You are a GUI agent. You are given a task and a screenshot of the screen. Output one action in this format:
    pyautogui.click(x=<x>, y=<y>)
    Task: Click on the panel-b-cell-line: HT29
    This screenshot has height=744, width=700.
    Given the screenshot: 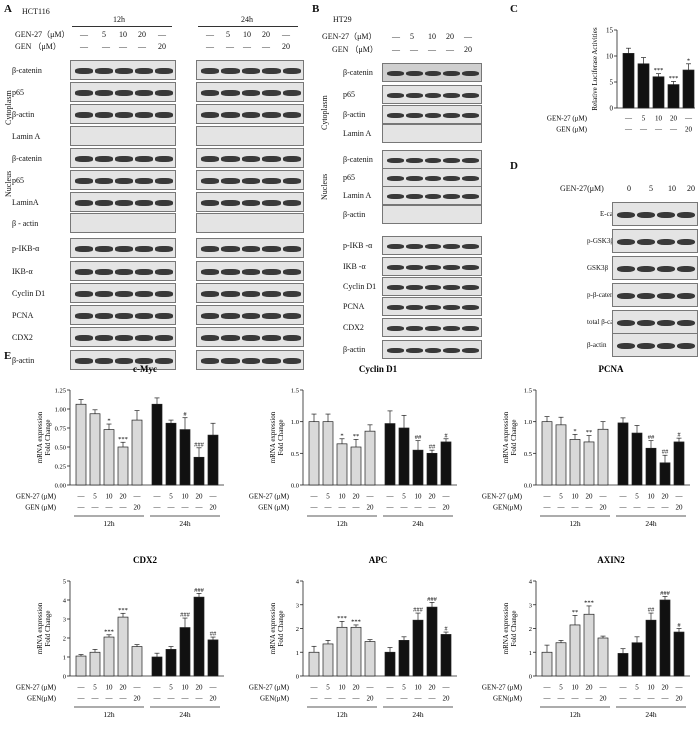 What is the action you would take?
    pyautogui.click(x=342, y=19)
    